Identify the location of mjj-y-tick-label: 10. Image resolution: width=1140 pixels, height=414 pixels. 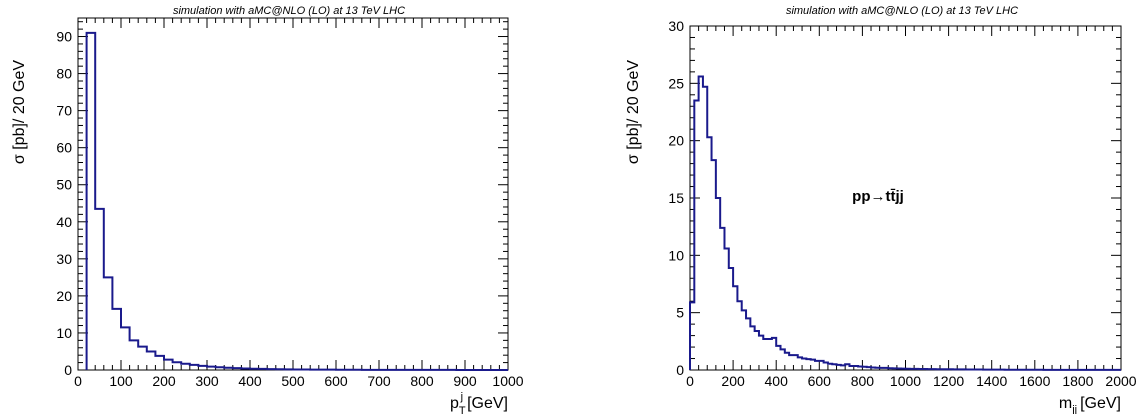
(676, 255).